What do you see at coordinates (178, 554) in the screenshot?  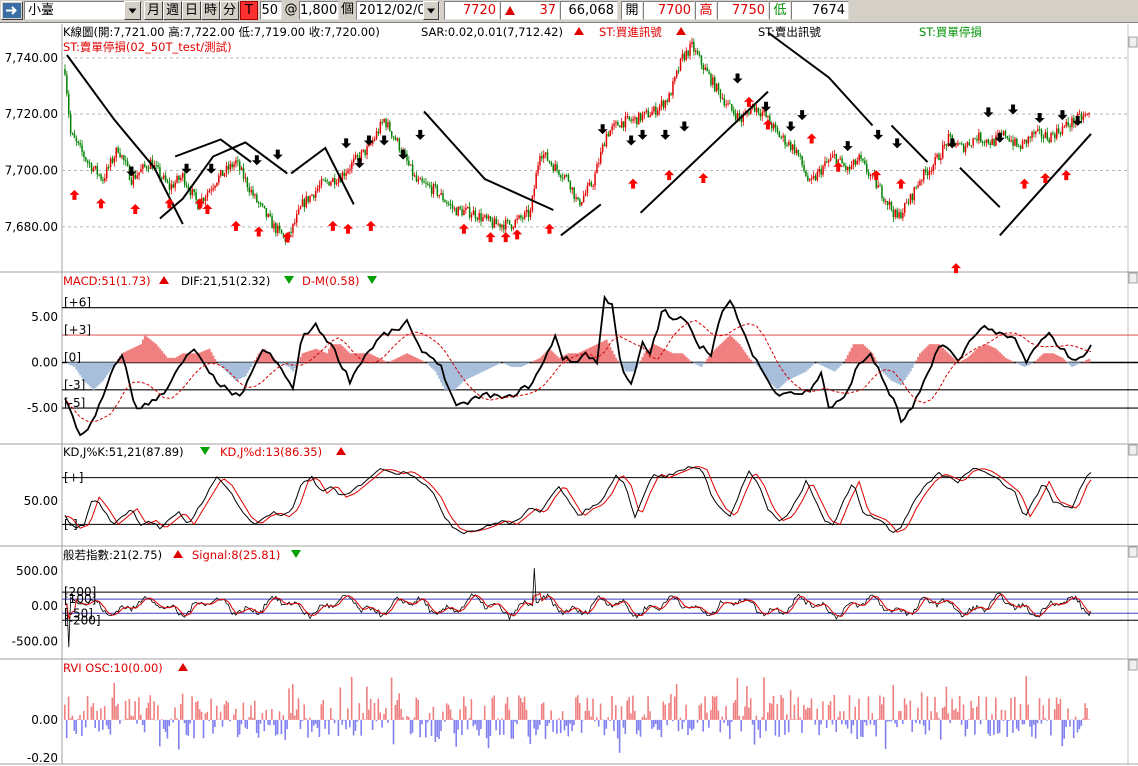 I see `bore-up-triangle-icon` at bounding box center [178, 554].